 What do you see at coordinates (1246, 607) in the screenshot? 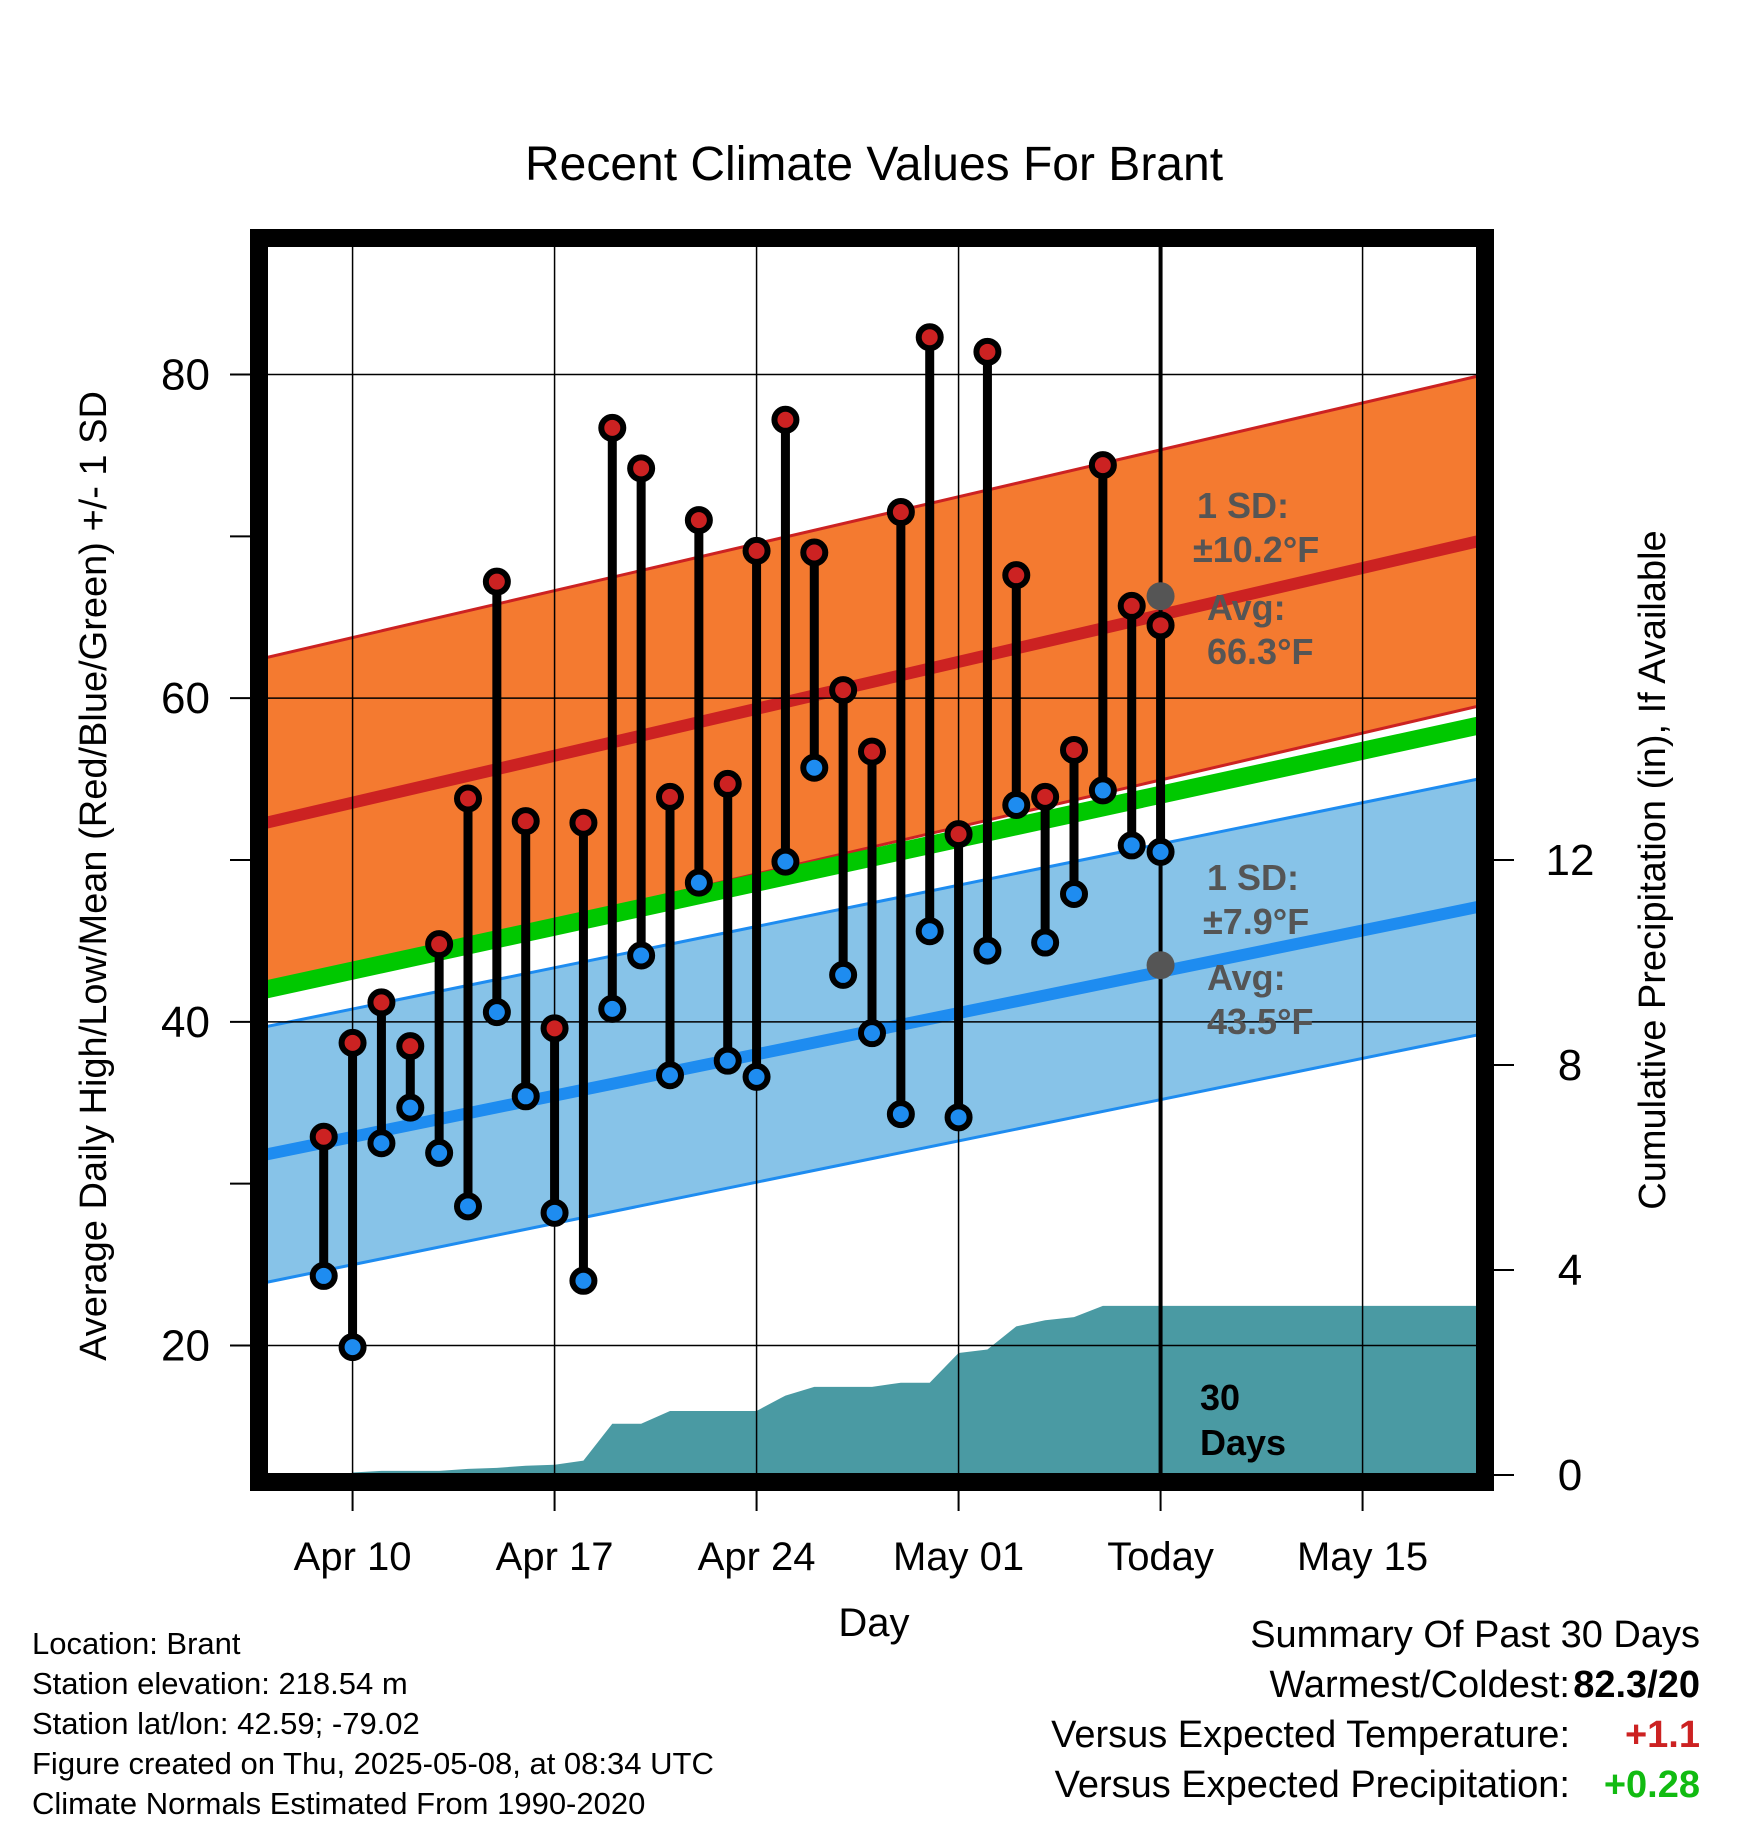
I see `high-avg-label: Avg:` at bounding box center [1246, 607].